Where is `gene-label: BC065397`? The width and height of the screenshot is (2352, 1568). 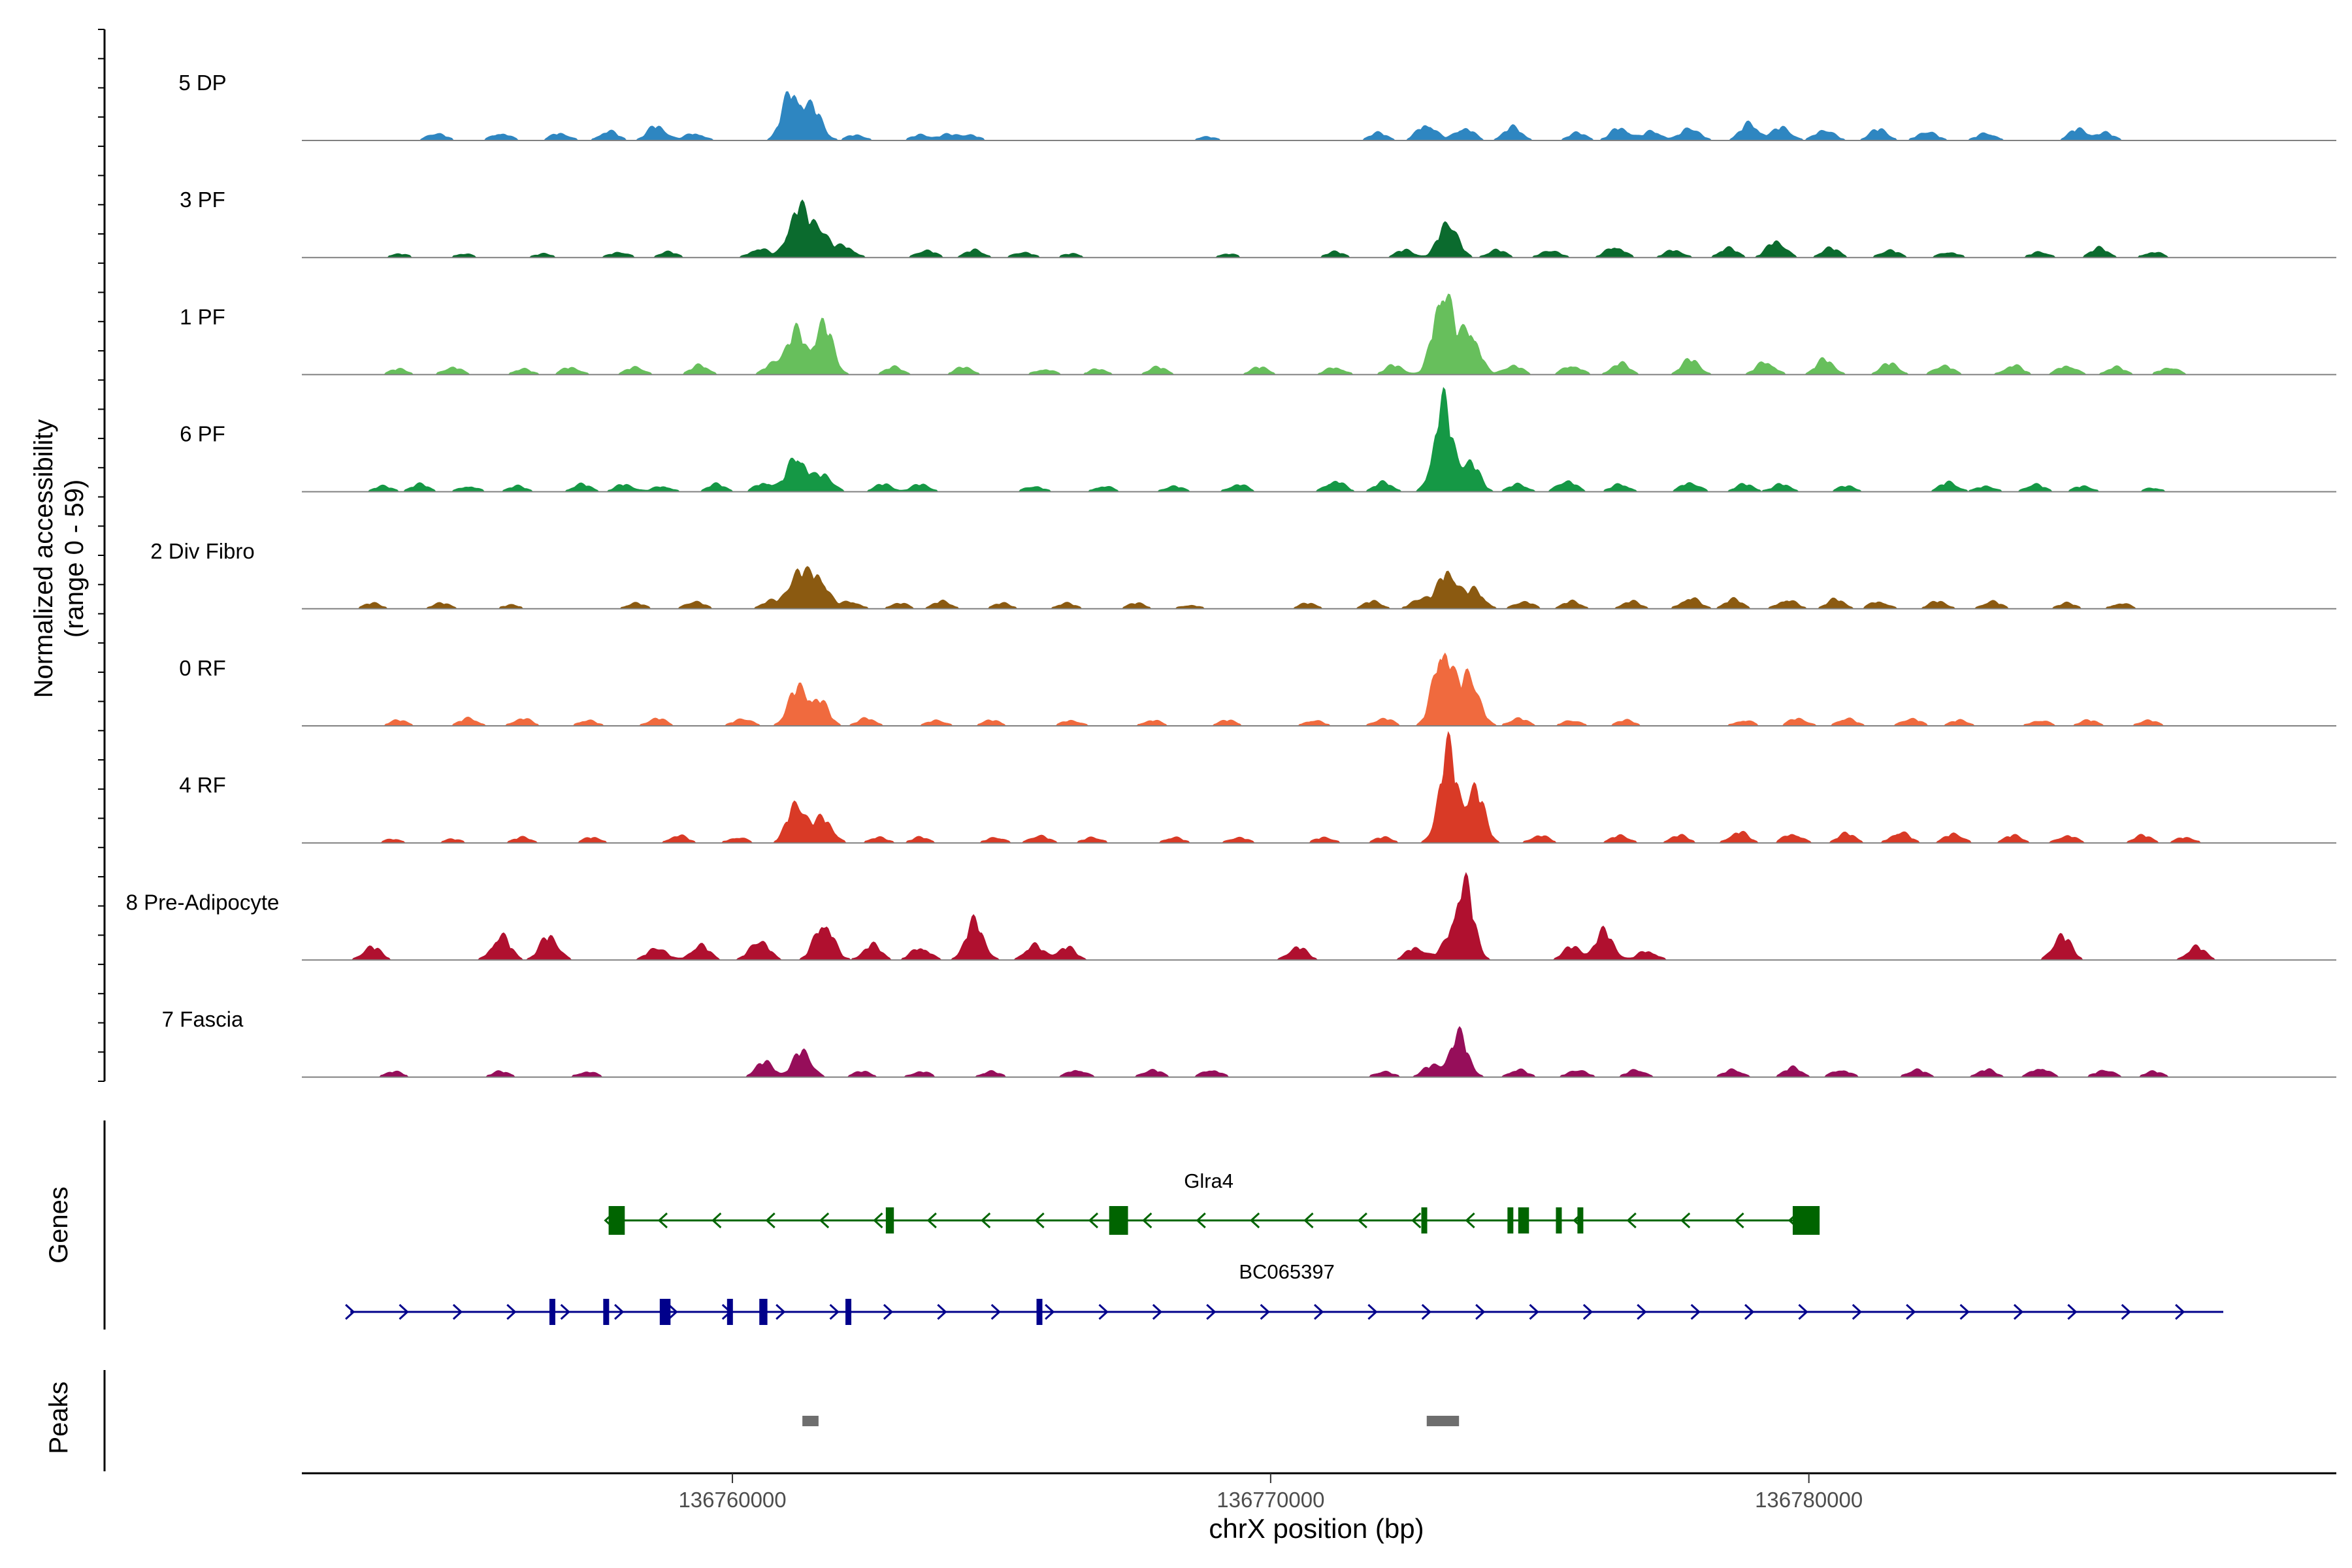
gene-label: BC065397 is located at coordinates (1287, 1271).